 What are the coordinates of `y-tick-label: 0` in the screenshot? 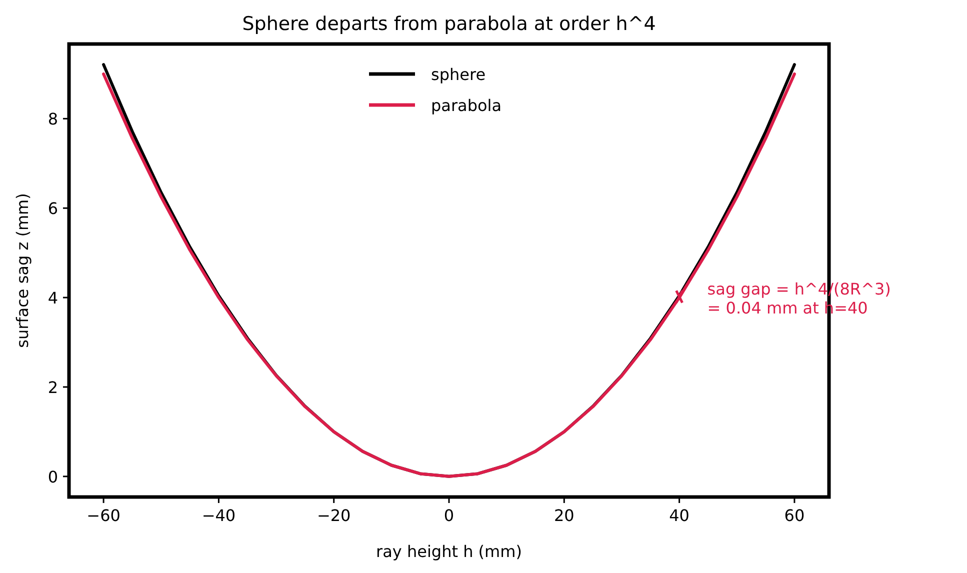 It's located at (53, 476).